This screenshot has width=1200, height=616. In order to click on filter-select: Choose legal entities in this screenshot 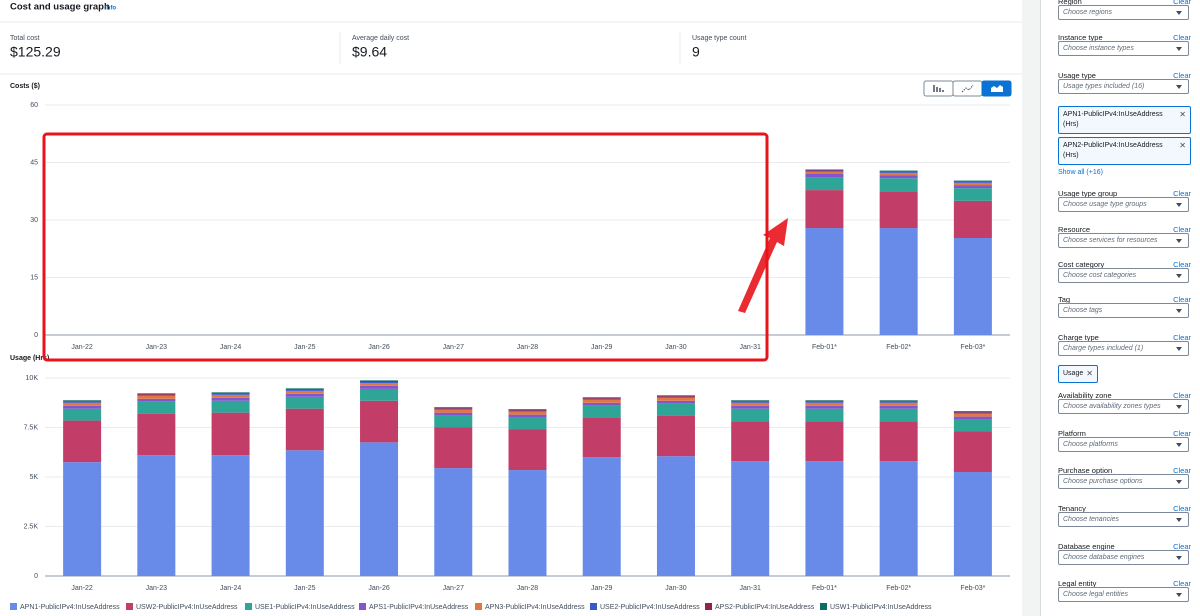, I will do `click(1123, 594)`.